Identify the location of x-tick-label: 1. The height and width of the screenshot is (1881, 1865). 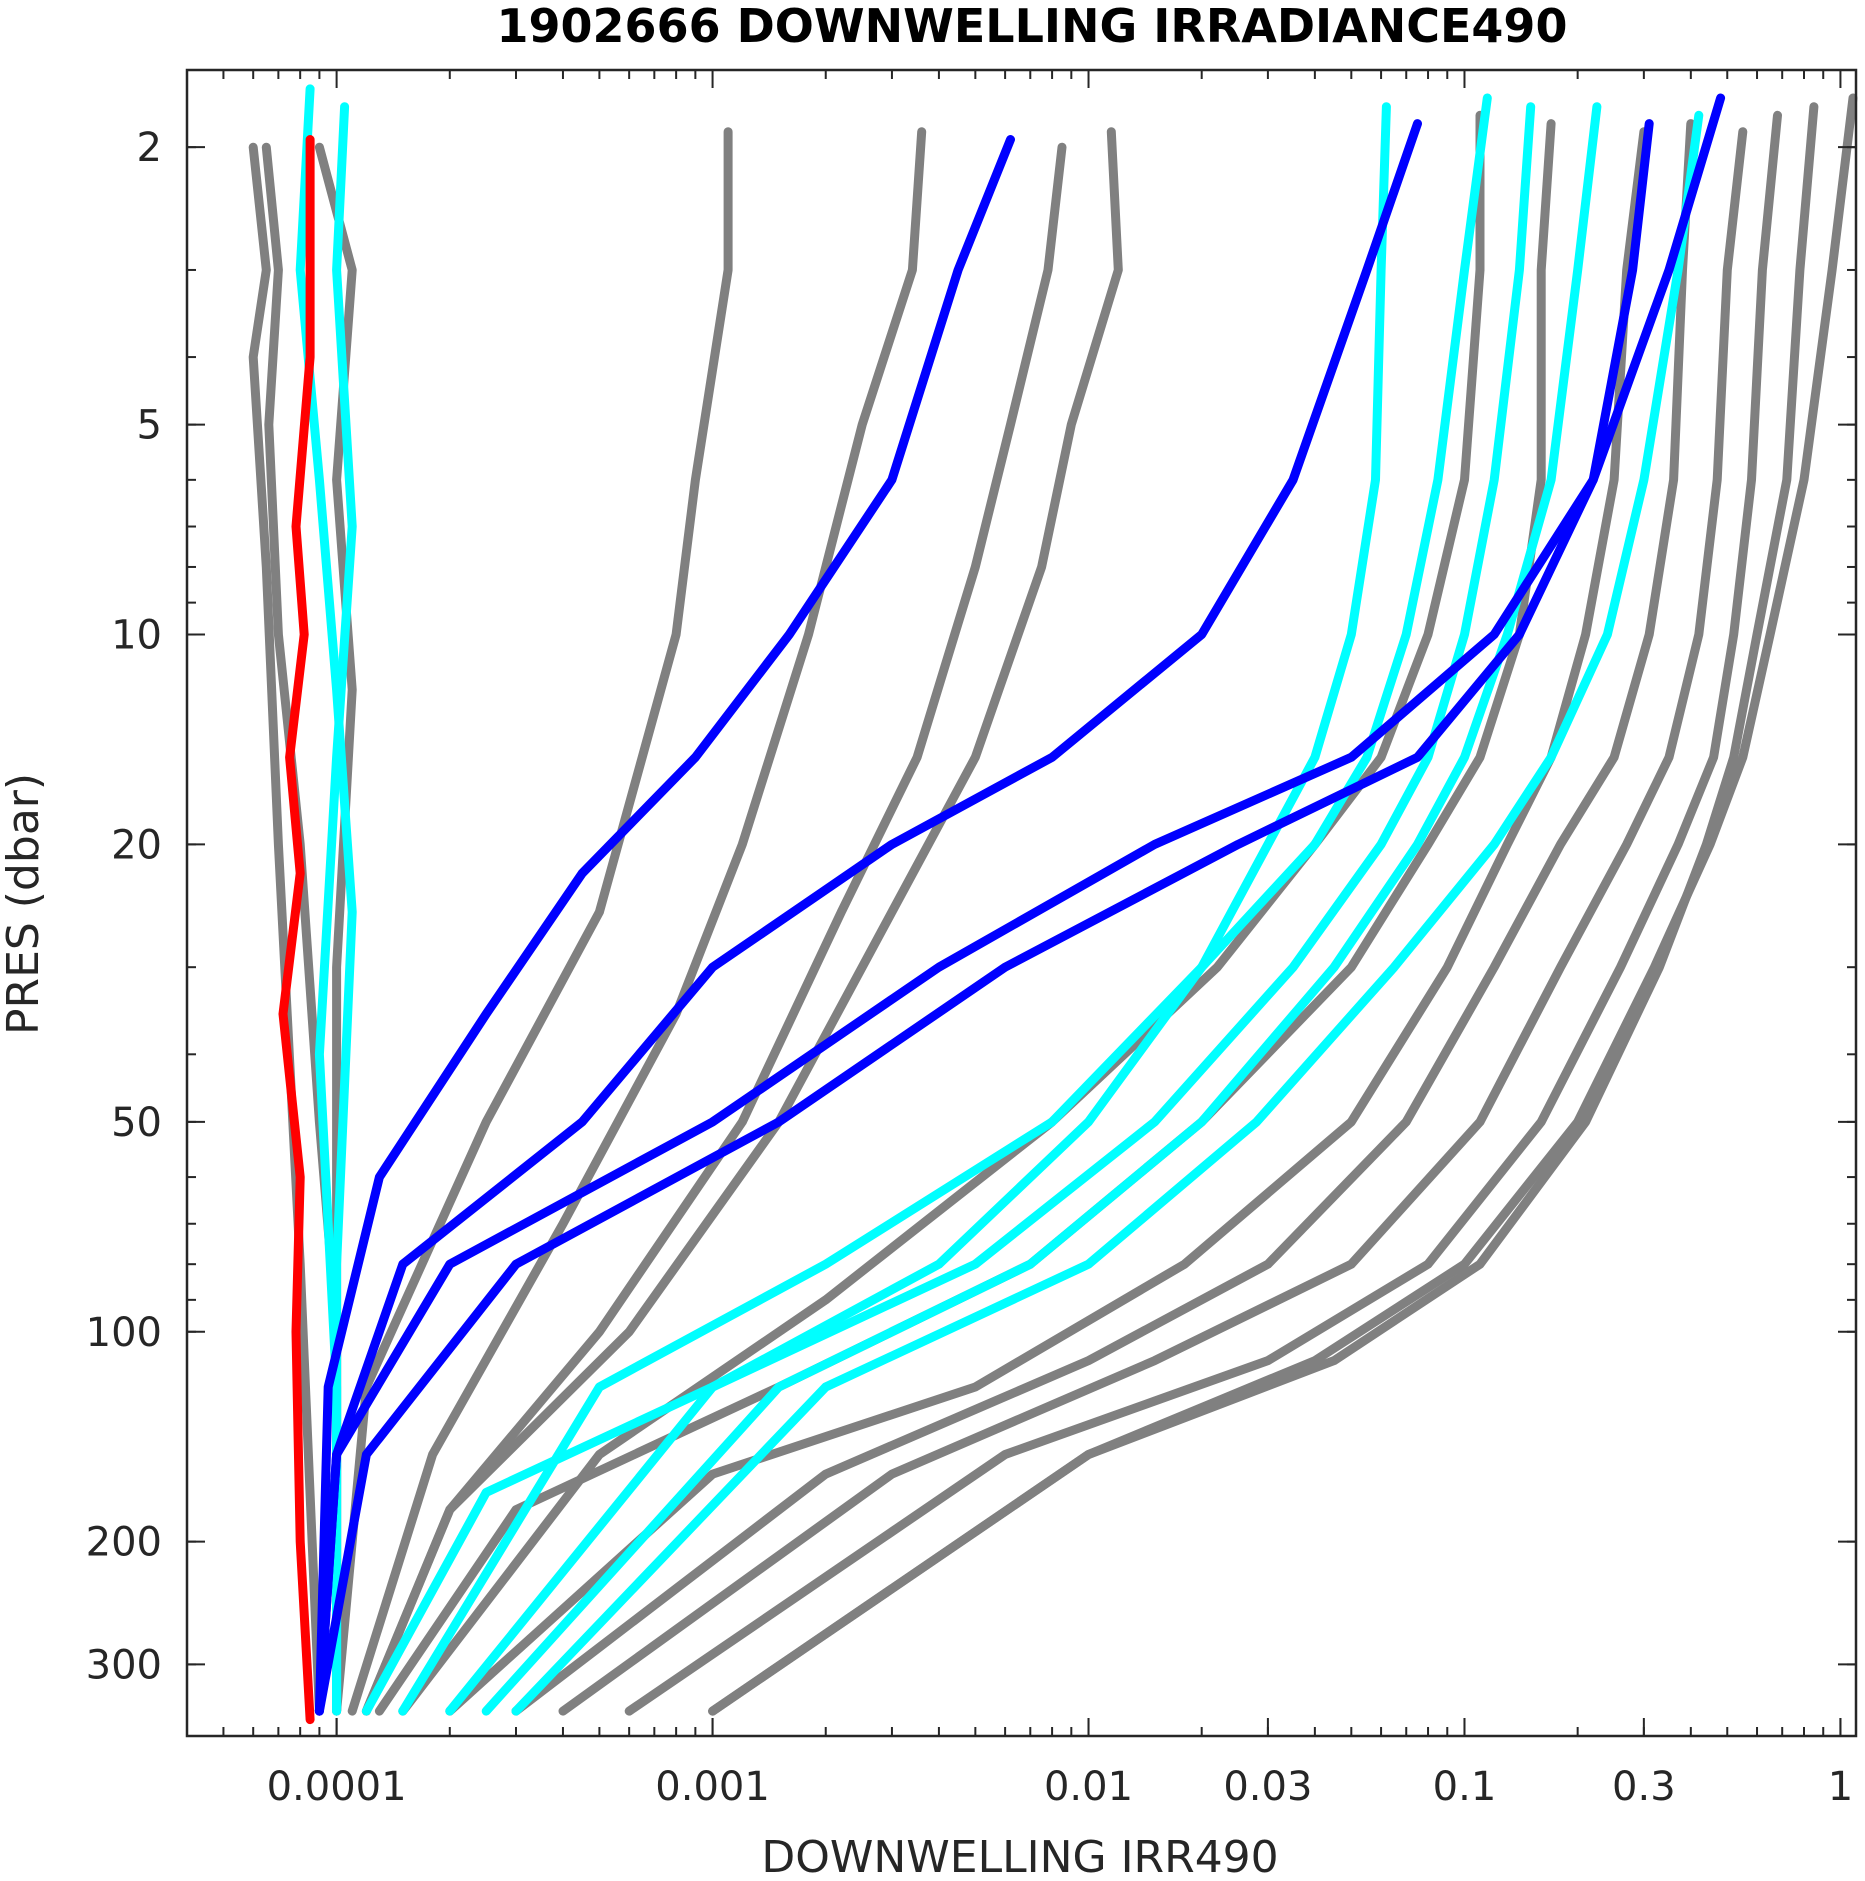
(1840, 1787).